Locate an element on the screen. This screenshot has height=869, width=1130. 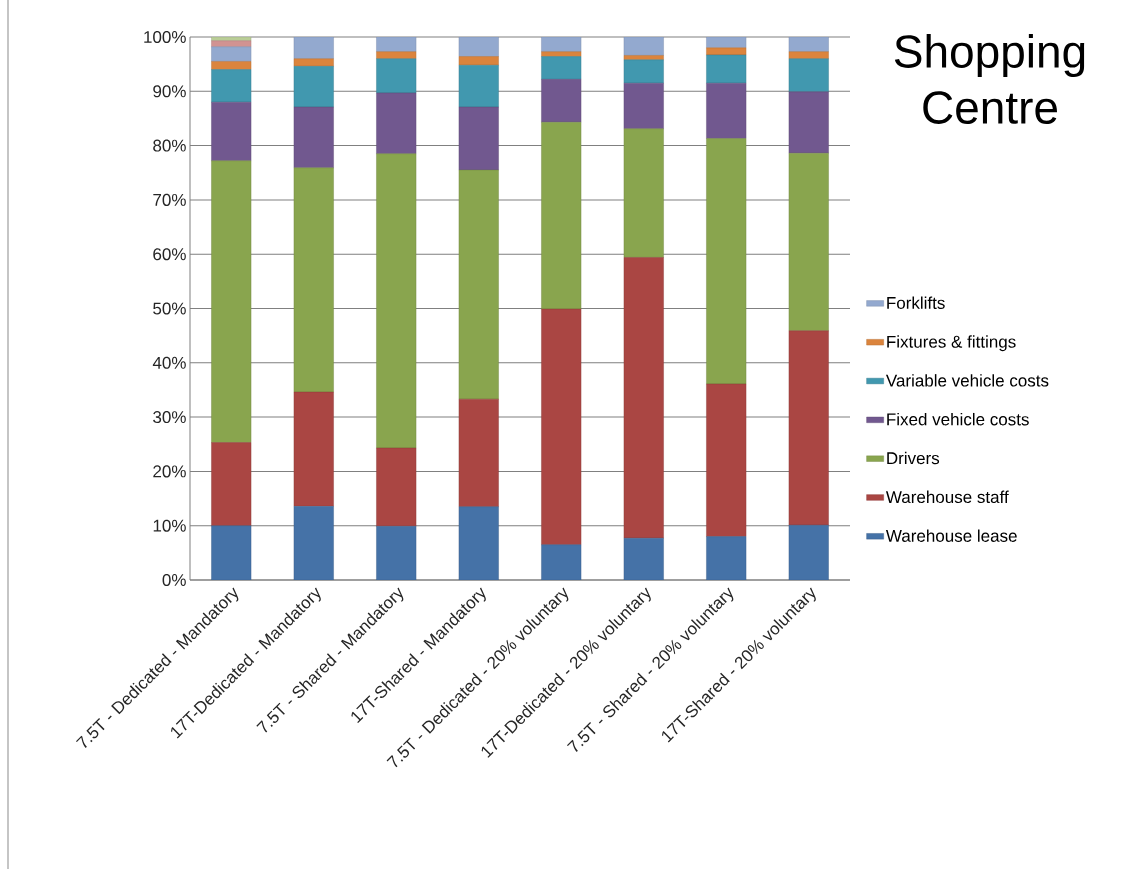
legend-label: Fixed vehicle costs is located at coordinates (958, 419).